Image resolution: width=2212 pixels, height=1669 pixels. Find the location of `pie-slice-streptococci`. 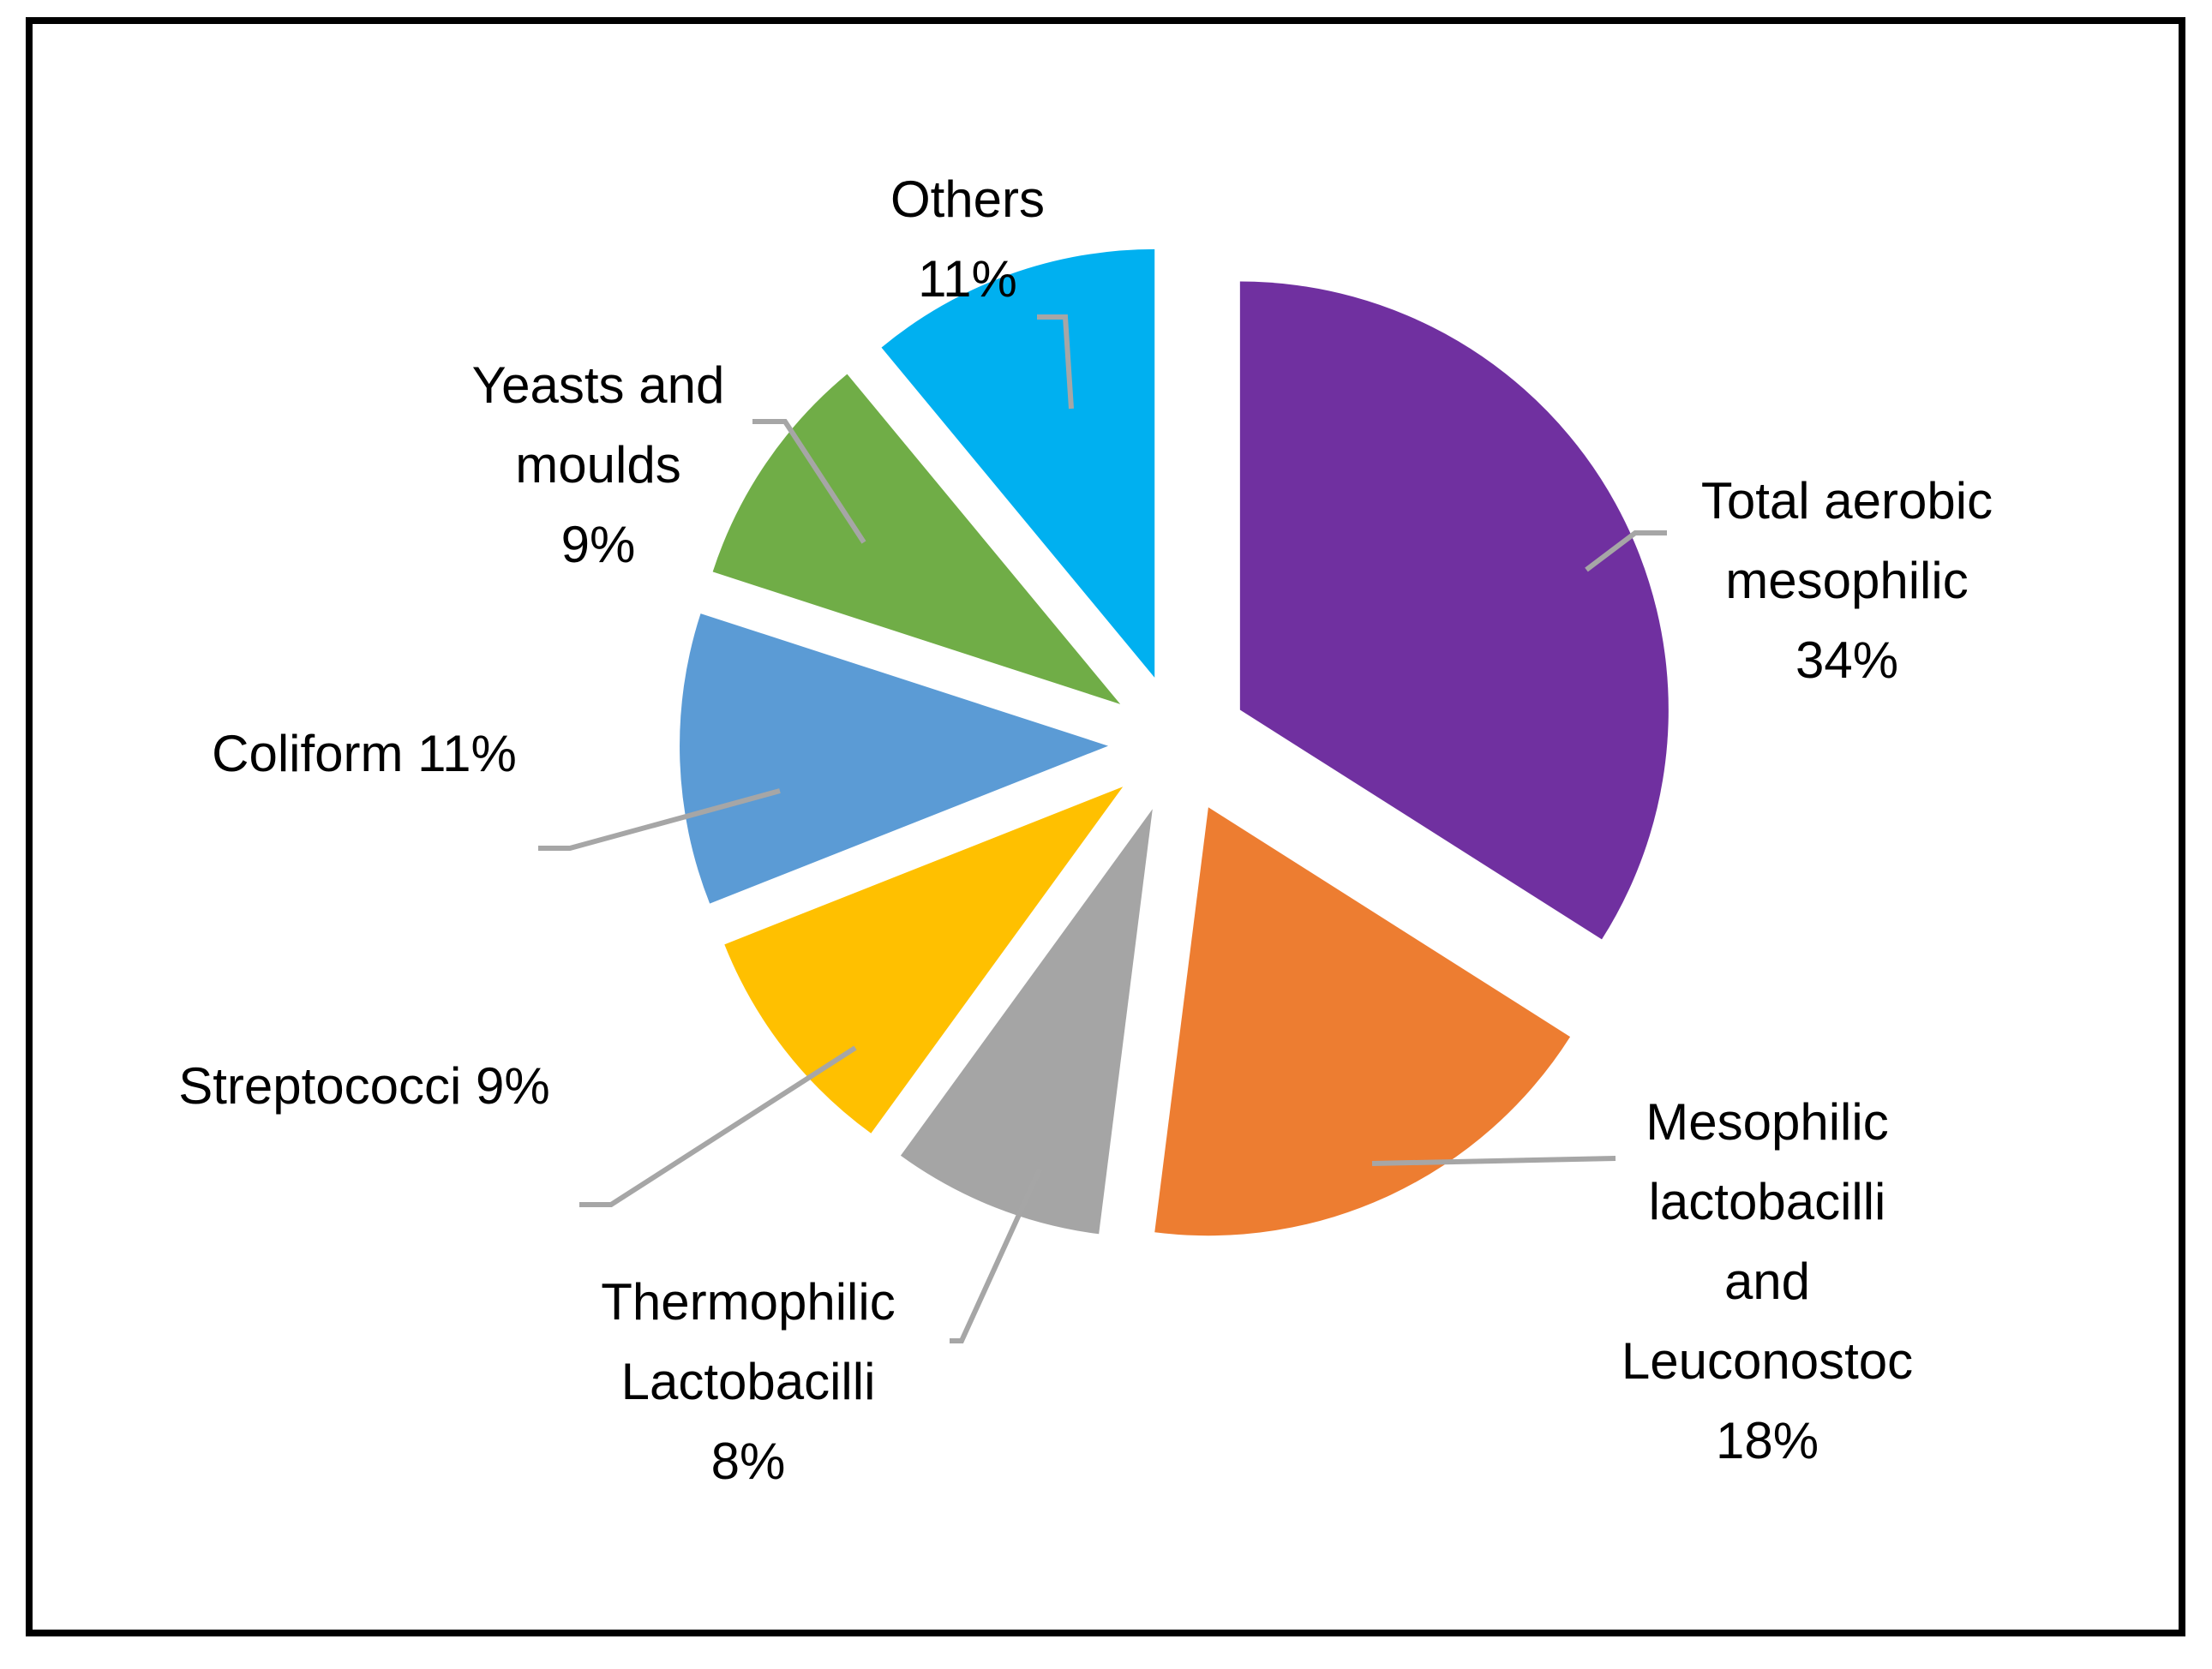

pie-slice-streptococci is located at coordinates (924, 961).